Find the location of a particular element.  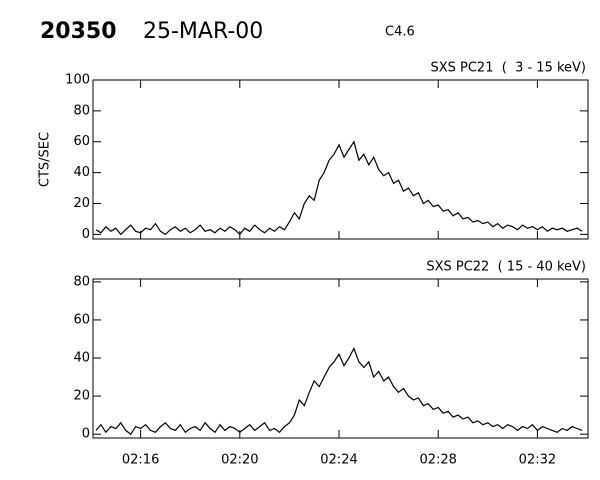

x-tick-label: 02:16 is located at coordinates (140, 460).